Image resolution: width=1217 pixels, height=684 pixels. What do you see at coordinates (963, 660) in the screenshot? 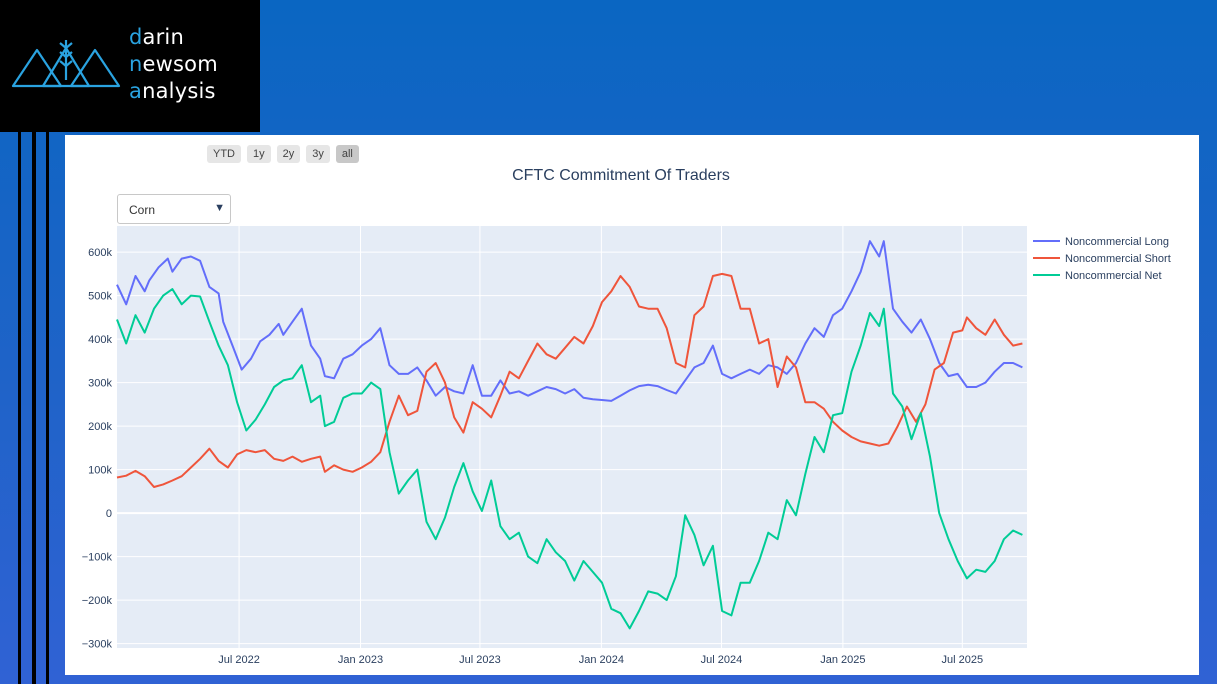
I see `x-tick-label: Jul 2025` at bounding box center [963, 660].